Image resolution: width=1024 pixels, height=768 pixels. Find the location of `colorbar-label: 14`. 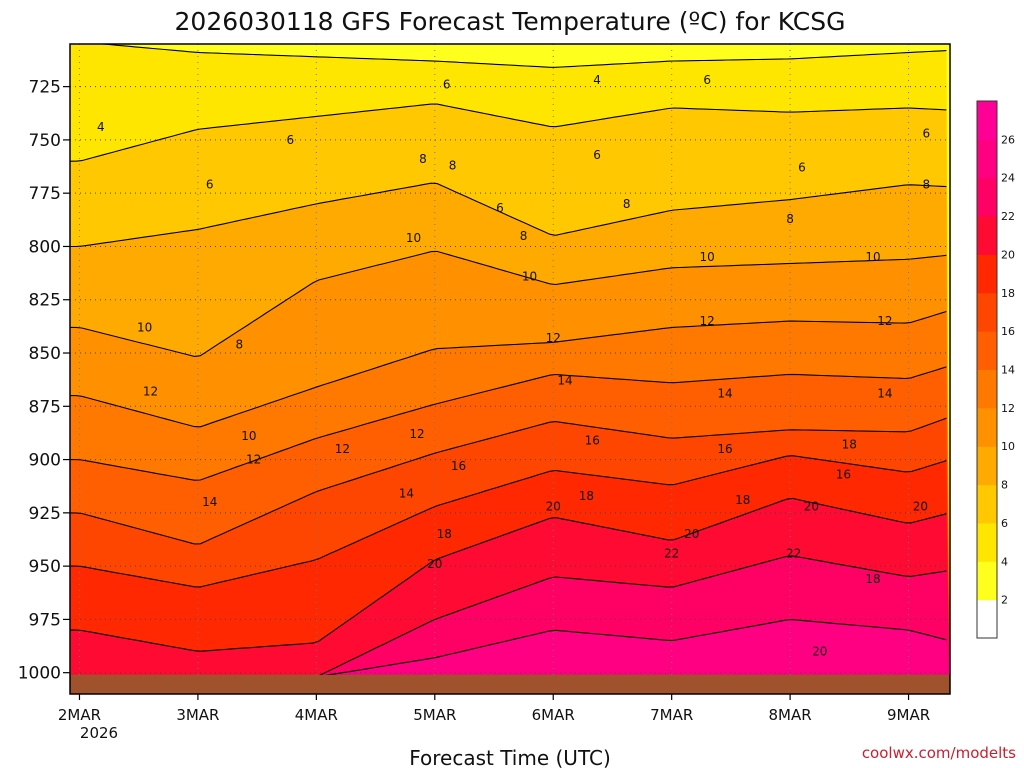

colorbar-label: 14 is located at coordinates (1008, 370).